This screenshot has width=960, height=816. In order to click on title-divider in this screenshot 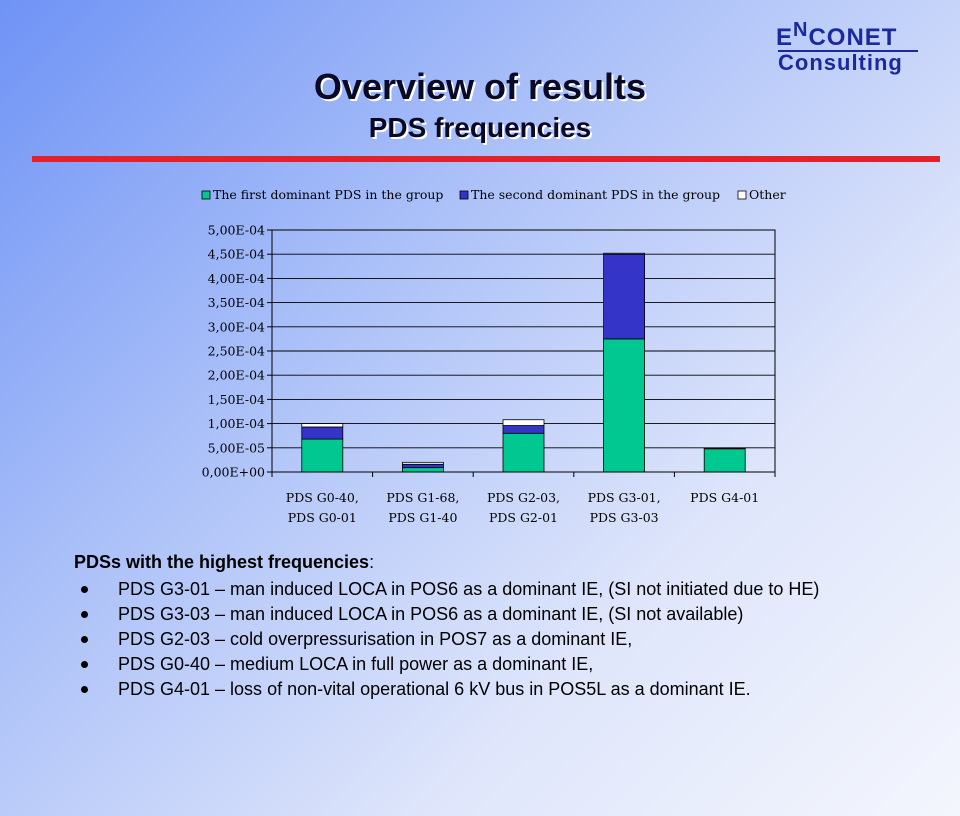, I will do `click(486, 159)`.